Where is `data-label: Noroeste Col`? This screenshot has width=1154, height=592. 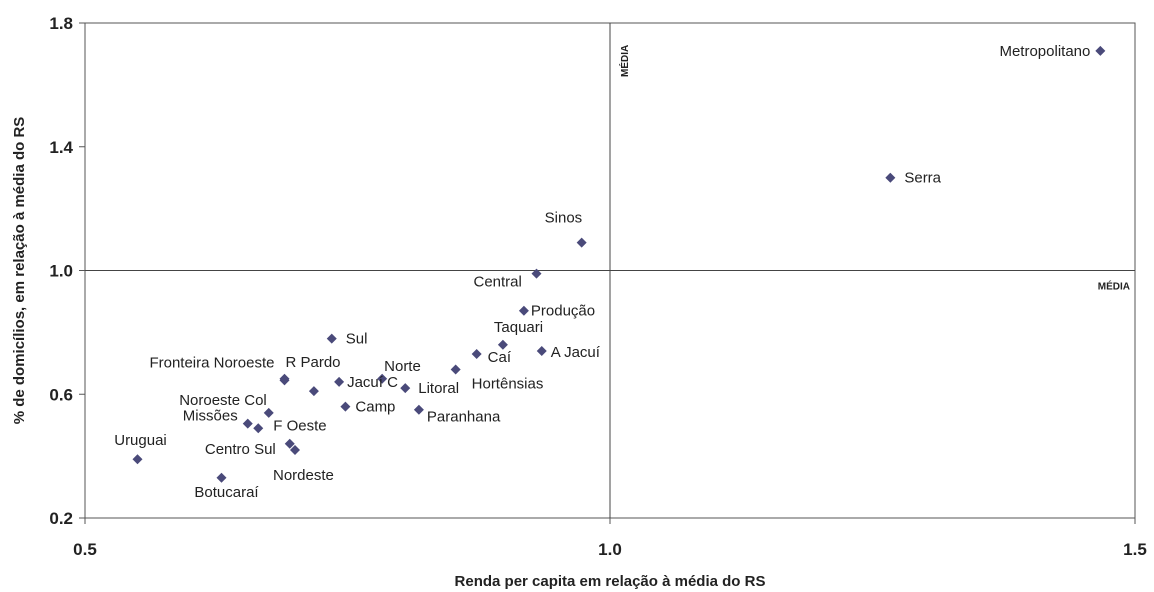
data-label: Noroeste Col is located at coordinates (223, 400).